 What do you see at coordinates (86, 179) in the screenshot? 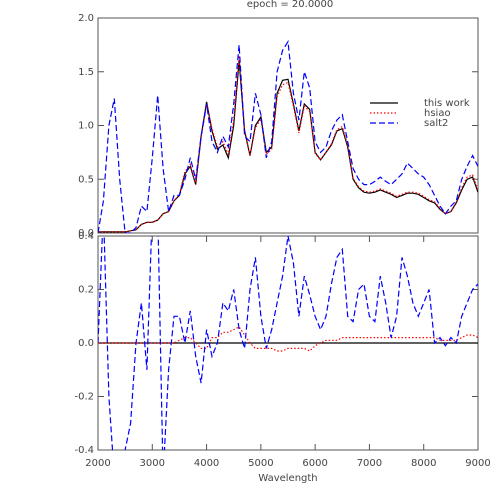
I see `y-tick-label: 0.5` at bounding box center [86, 179].